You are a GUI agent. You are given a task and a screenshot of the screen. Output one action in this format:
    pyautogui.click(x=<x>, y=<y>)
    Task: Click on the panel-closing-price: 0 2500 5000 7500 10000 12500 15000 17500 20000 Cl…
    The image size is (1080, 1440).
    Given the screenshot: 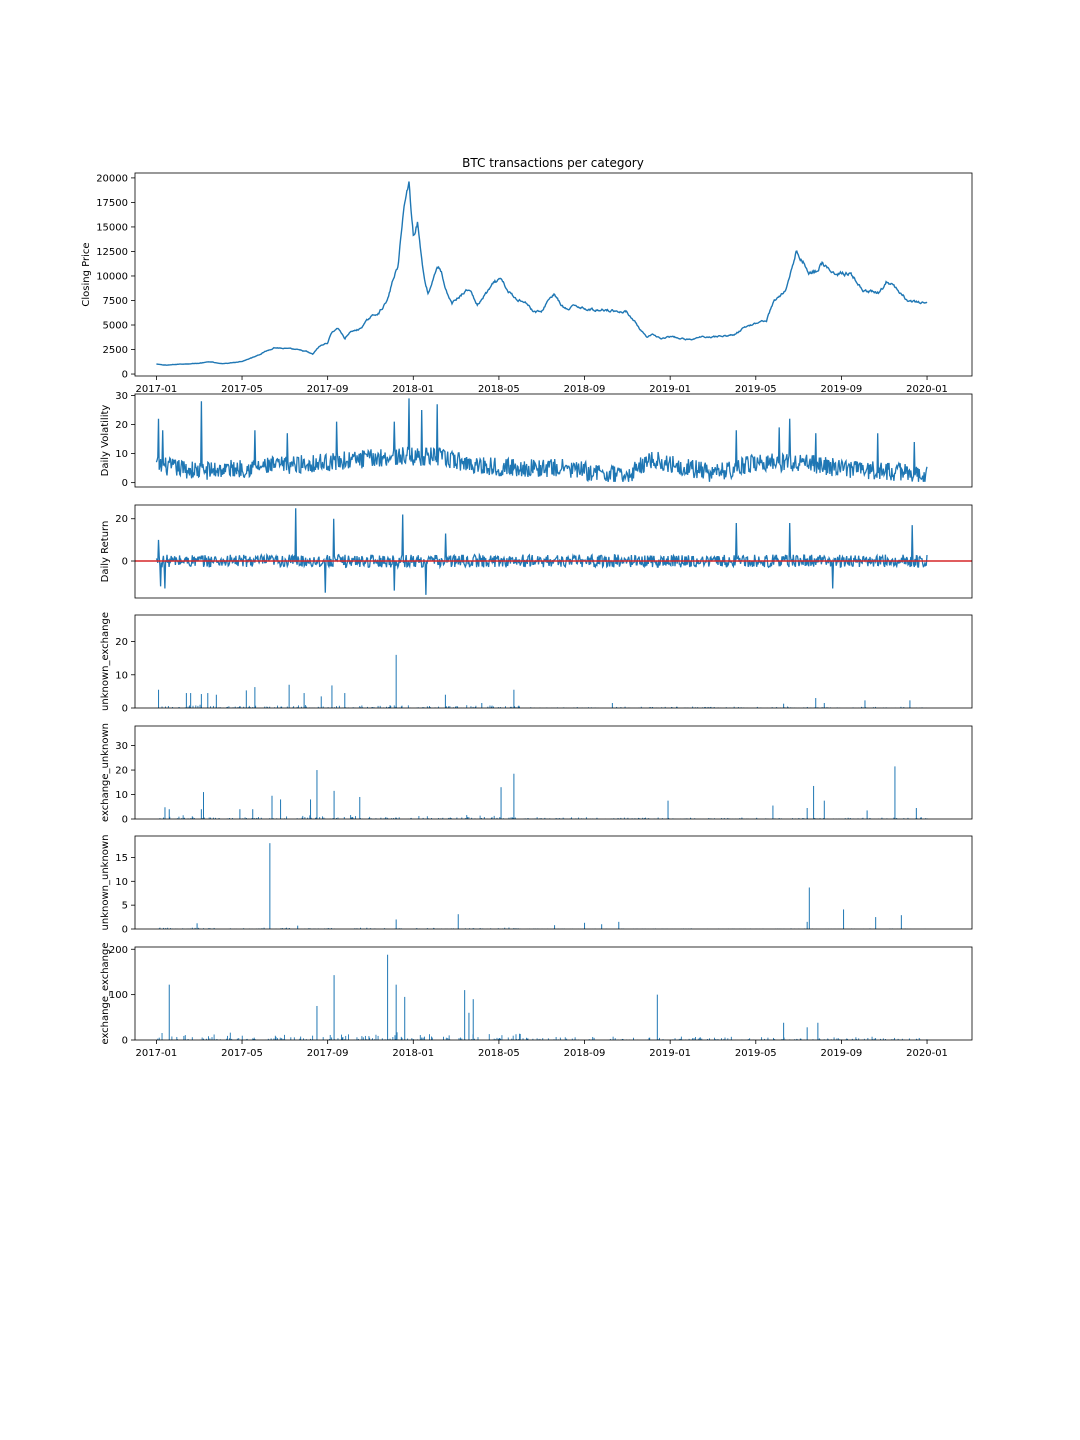 What is the action you would take?
    pyautogui.click(x=527, y=283)
    